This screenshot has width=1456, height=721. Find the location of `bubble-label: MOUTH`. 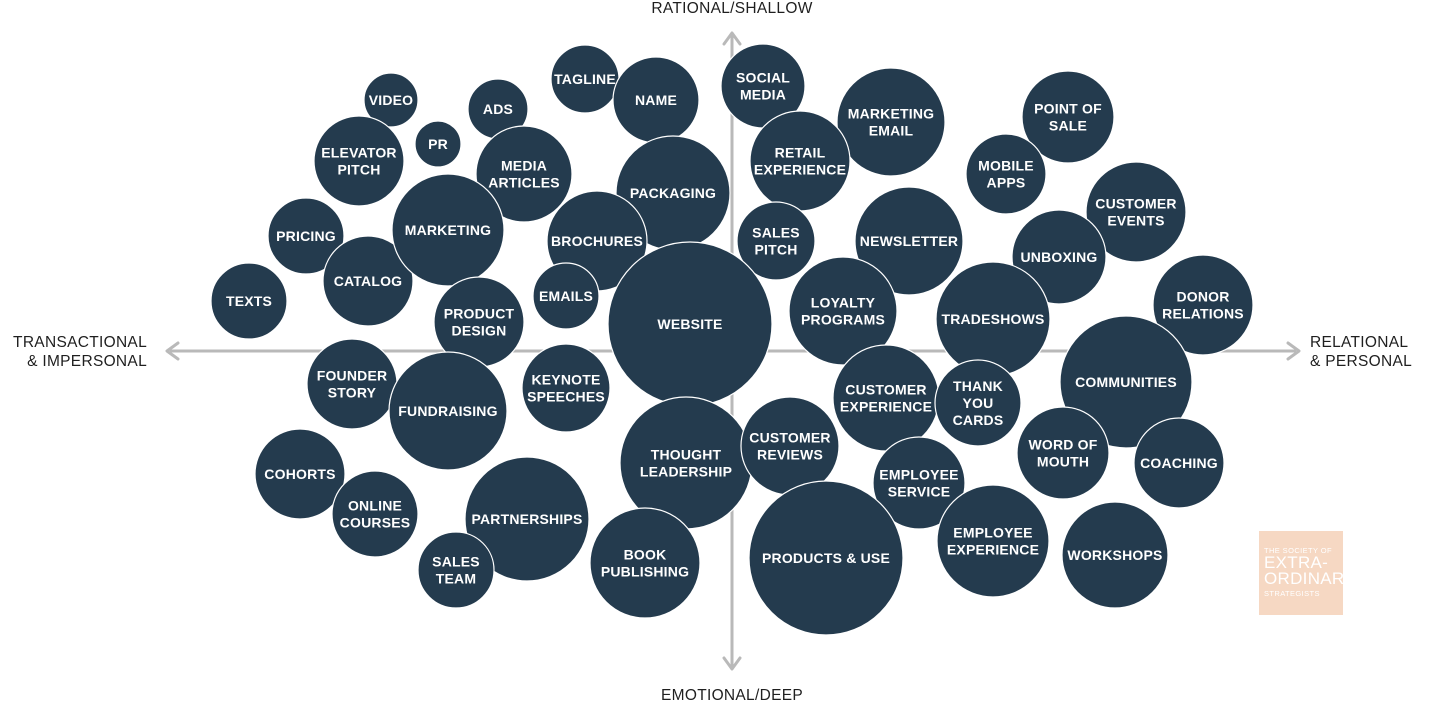

bubble-label: MOUTH is located at coordinates (1063, 462).